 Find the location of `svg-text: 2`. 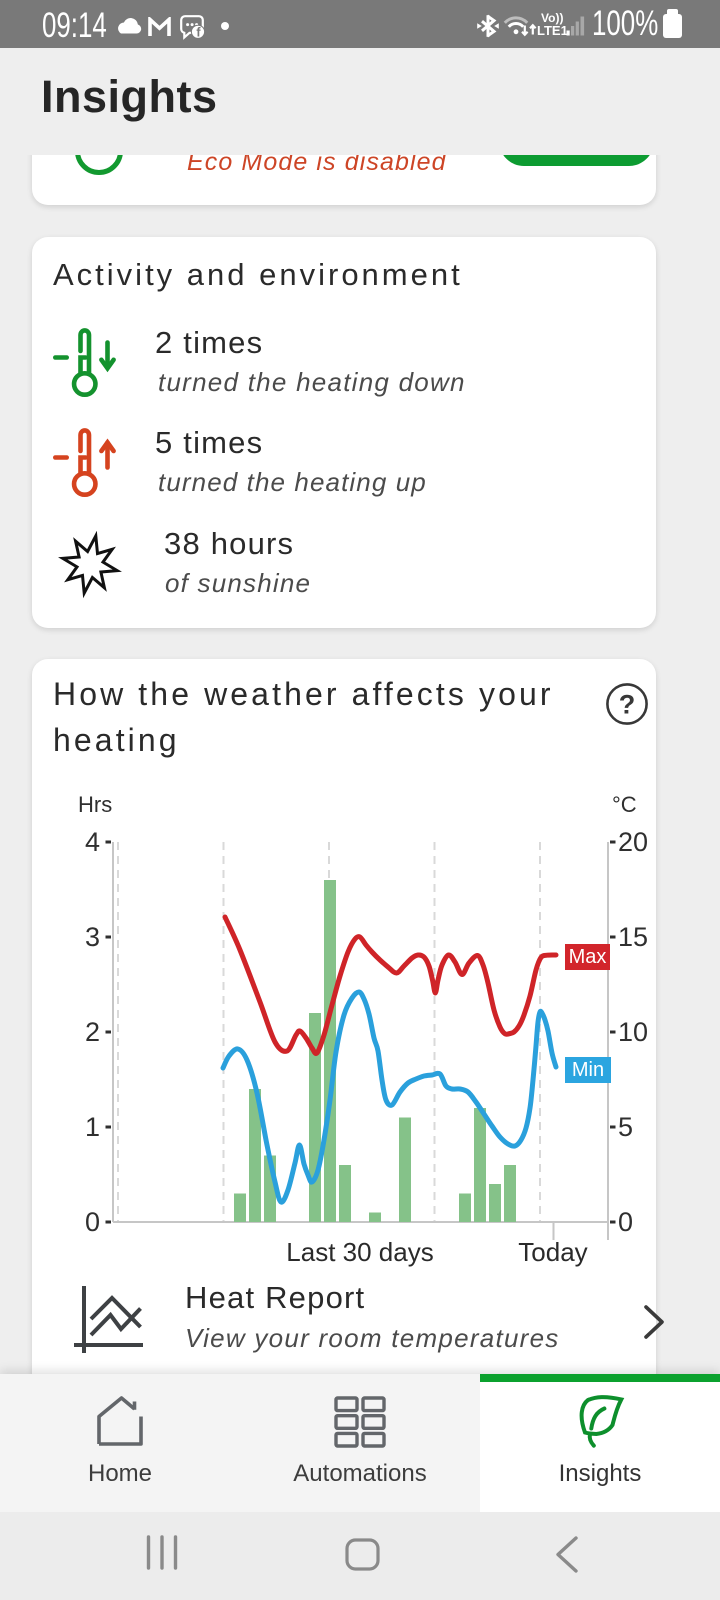

svg-text: 2 is located at coordinates (92, 1032).